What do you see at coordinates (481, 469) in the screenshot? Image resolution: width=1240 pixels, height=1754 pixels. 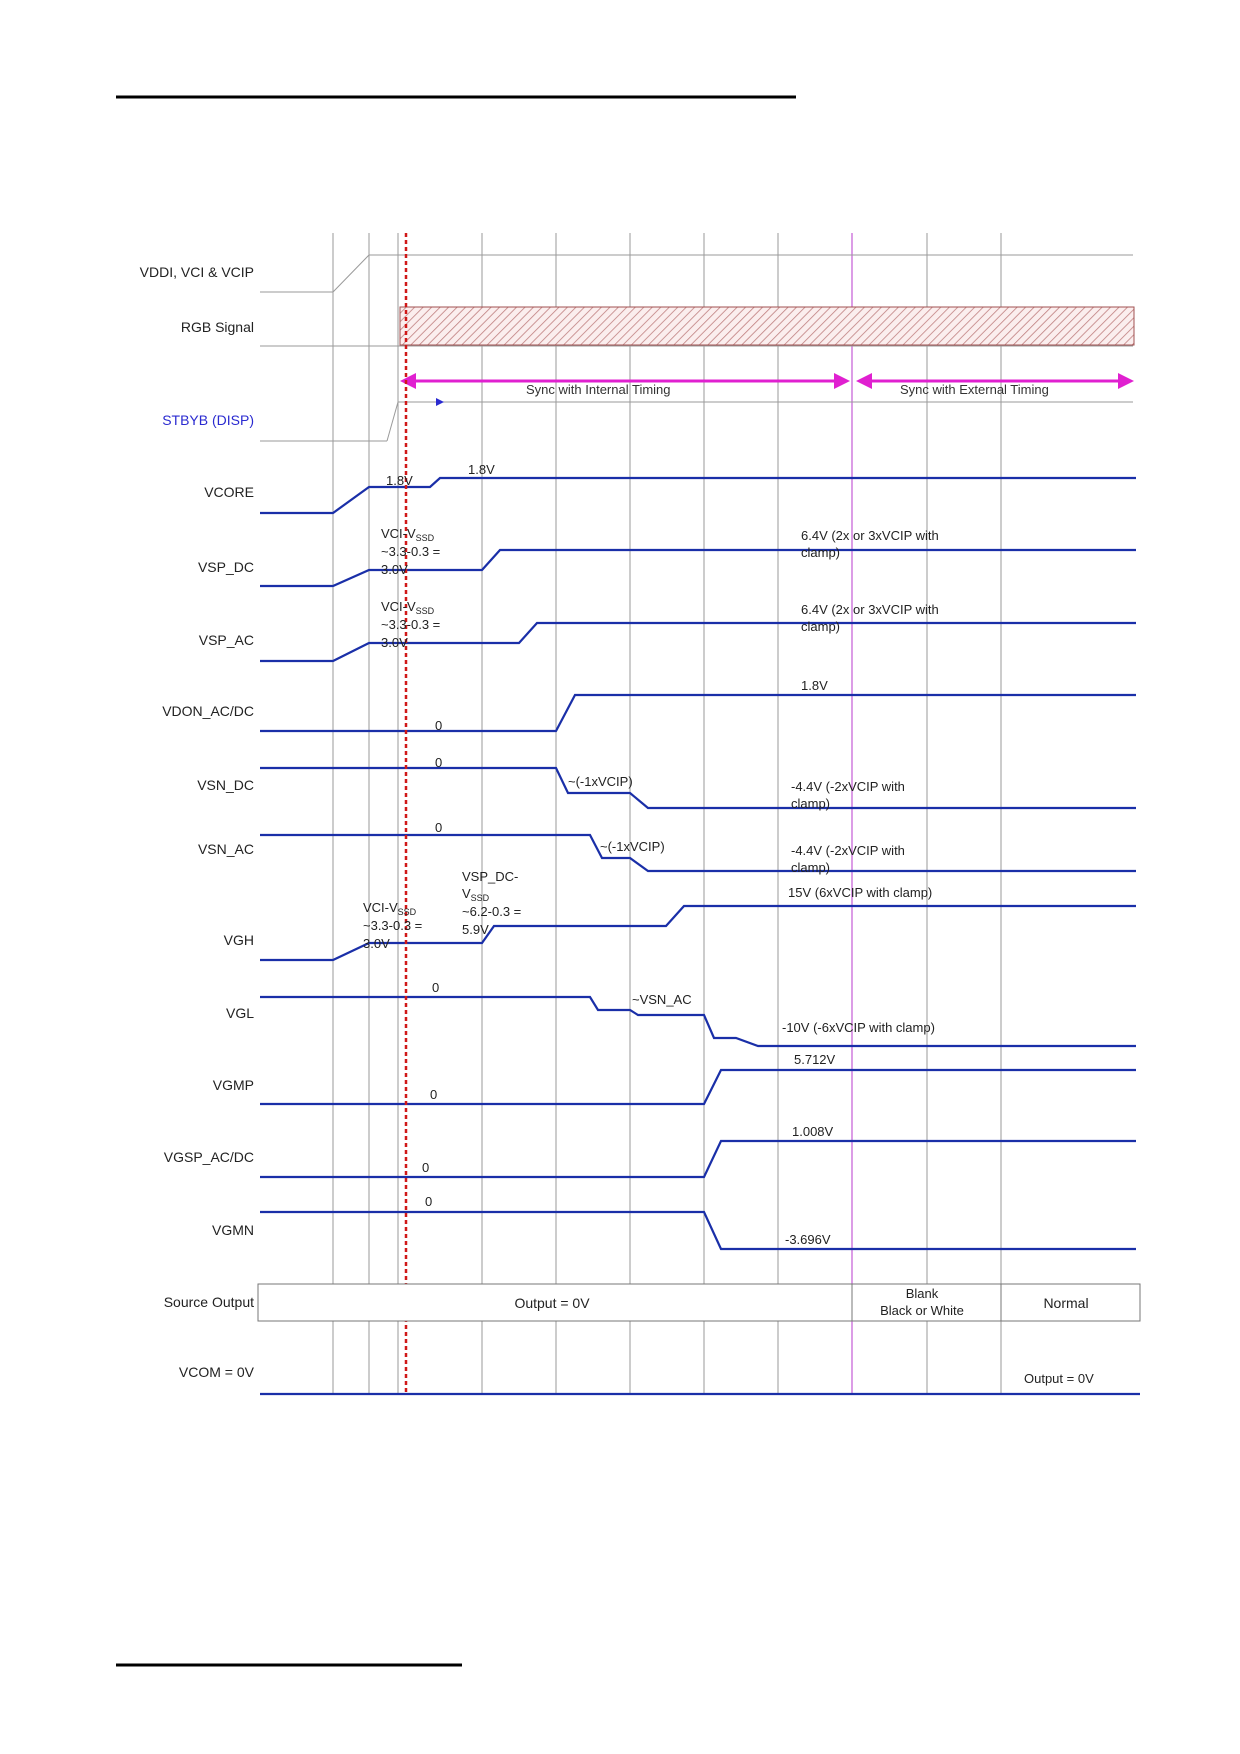 I see `ann-vcore-b: 1.8V` at bounding box center [481, 469].